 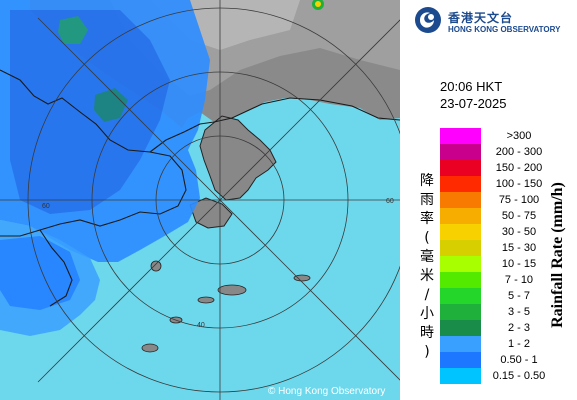 I want to click on legend-label: >300, so click(x=519, y=136).